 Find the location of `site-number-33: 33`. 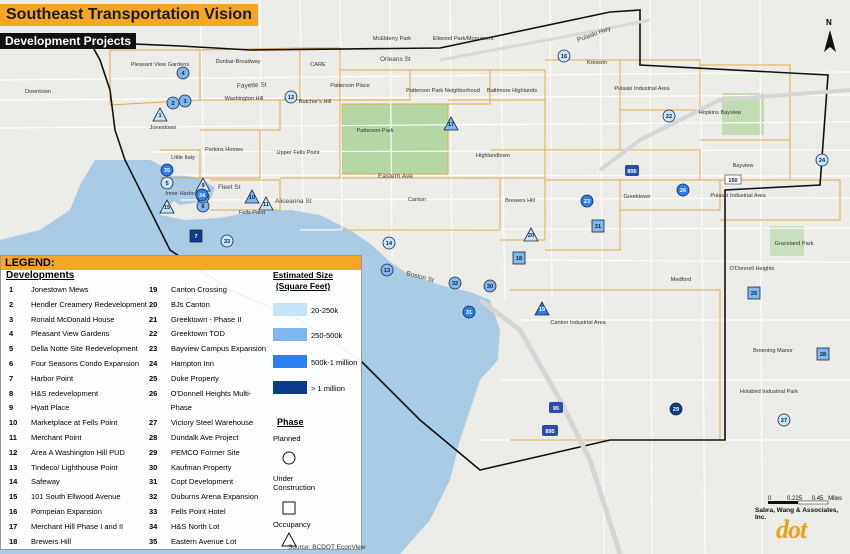

site-number-33: 33 is located at coordinates (227, 242).